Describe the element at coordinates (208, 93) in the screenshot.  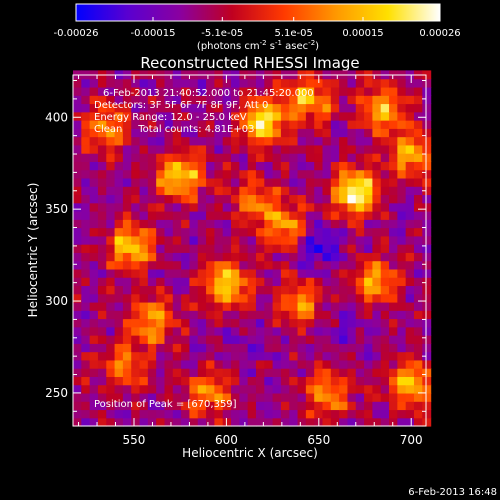
I see `time-range-text: 6-Feb-2013 21:40:52.000 to 21:45:20.000` at that location.